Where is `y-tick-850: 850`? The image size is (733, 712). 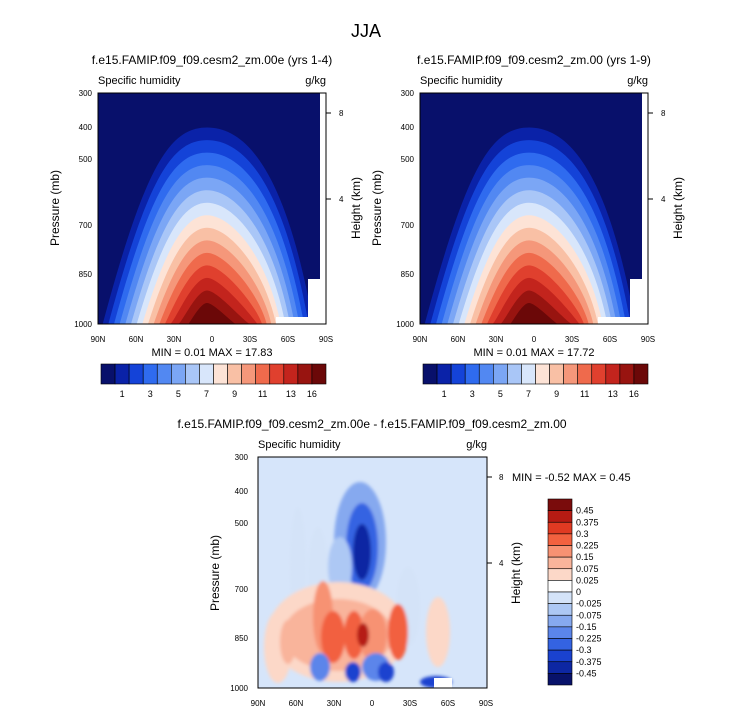
y-tick-850: 850 is located at coordinates (86, 274).